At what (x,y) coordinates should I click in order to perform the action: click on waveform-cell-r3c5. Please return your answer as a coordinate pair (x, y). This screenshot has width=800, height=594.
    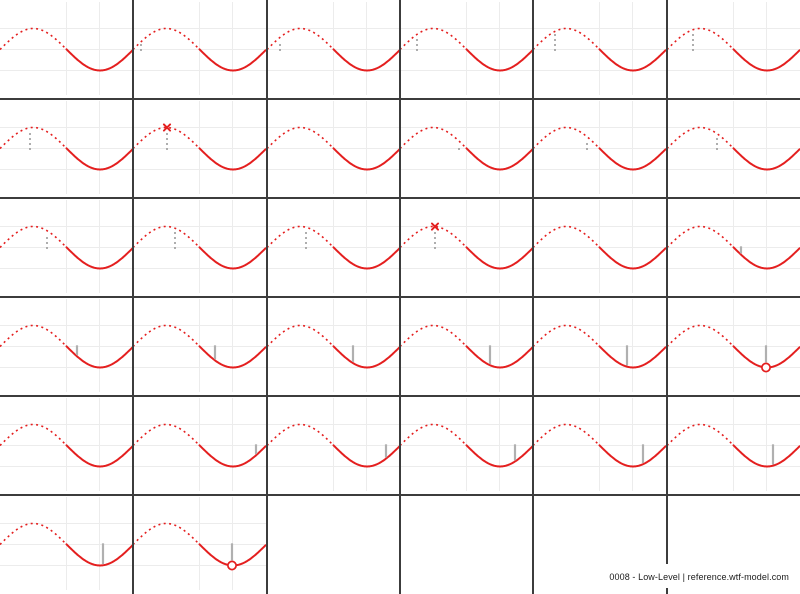
    Looking at the image, I should click on (600, 246).